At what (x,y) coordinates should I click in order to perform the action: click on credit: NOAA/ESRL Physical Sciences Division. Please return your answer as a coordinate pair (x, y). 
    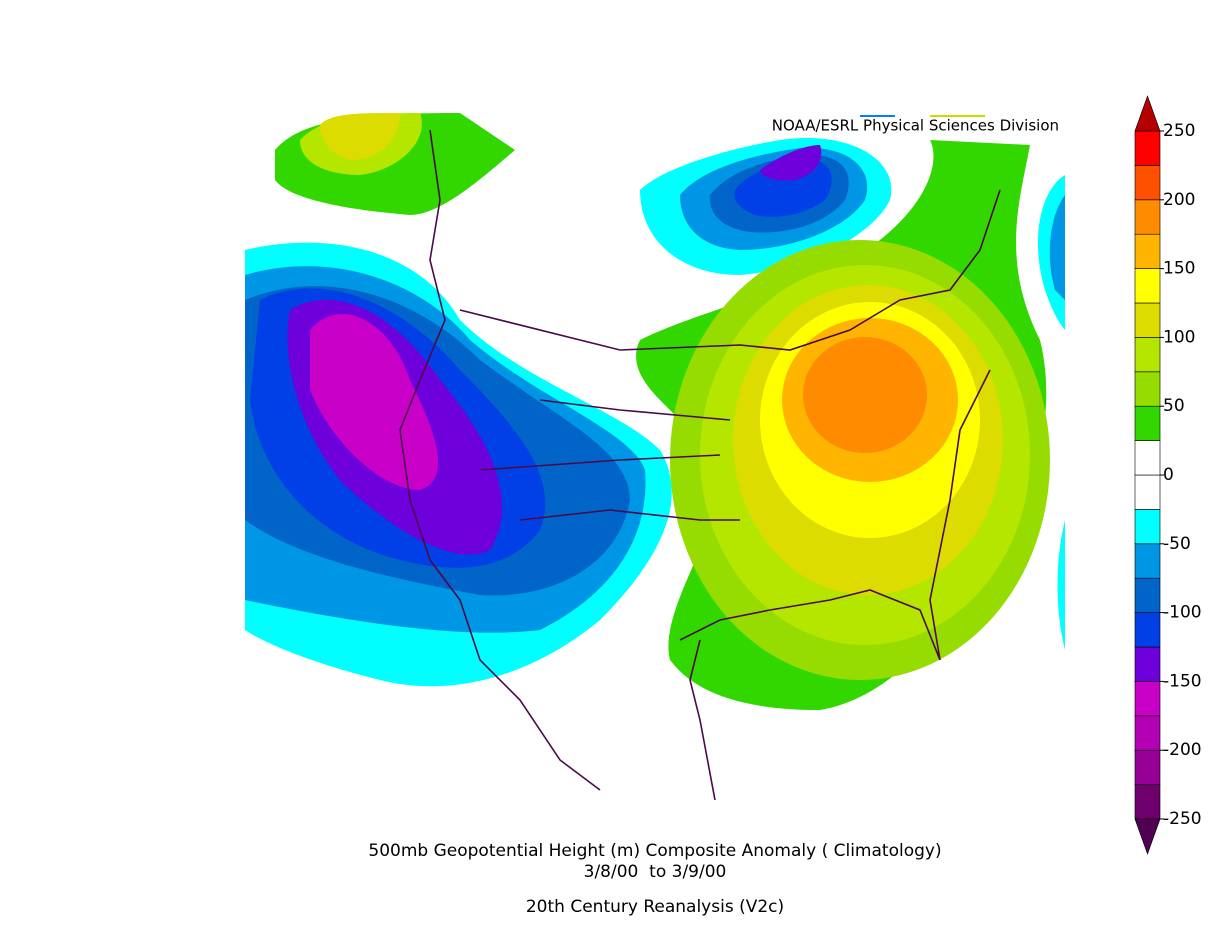
    Looking at the image, I should click on (915, 126).